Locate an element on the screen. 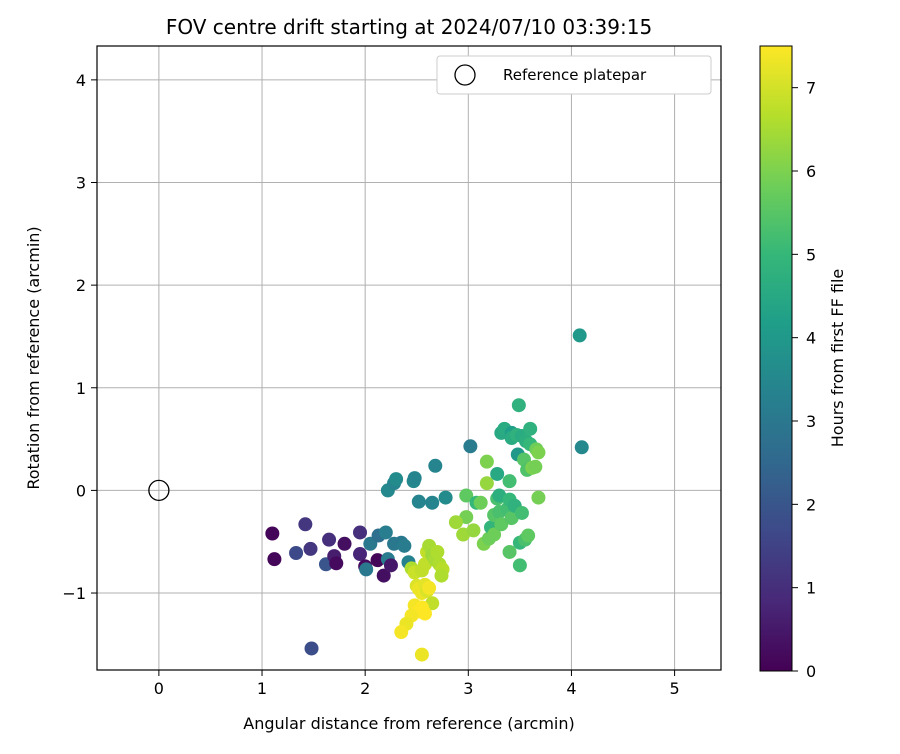 Image resolution: width=900 pixels, height=754 pixels. colorbar: 0 1 2 3 4 5 6 7 Hours from first FF file is located at coordinates (803, 363).